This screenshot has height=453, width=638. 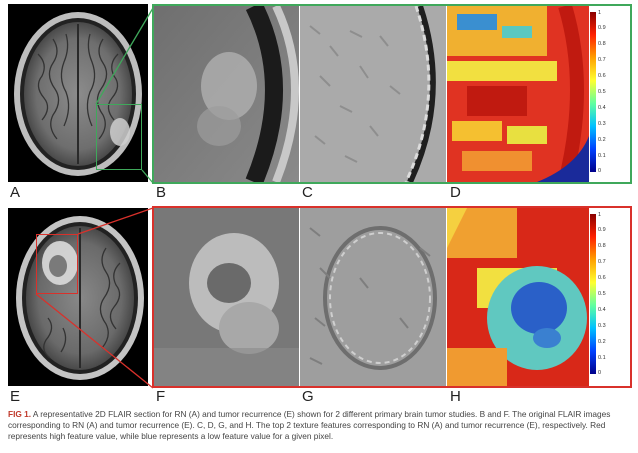 I want to click on mri-panel-a, so click(x=78, y=93).